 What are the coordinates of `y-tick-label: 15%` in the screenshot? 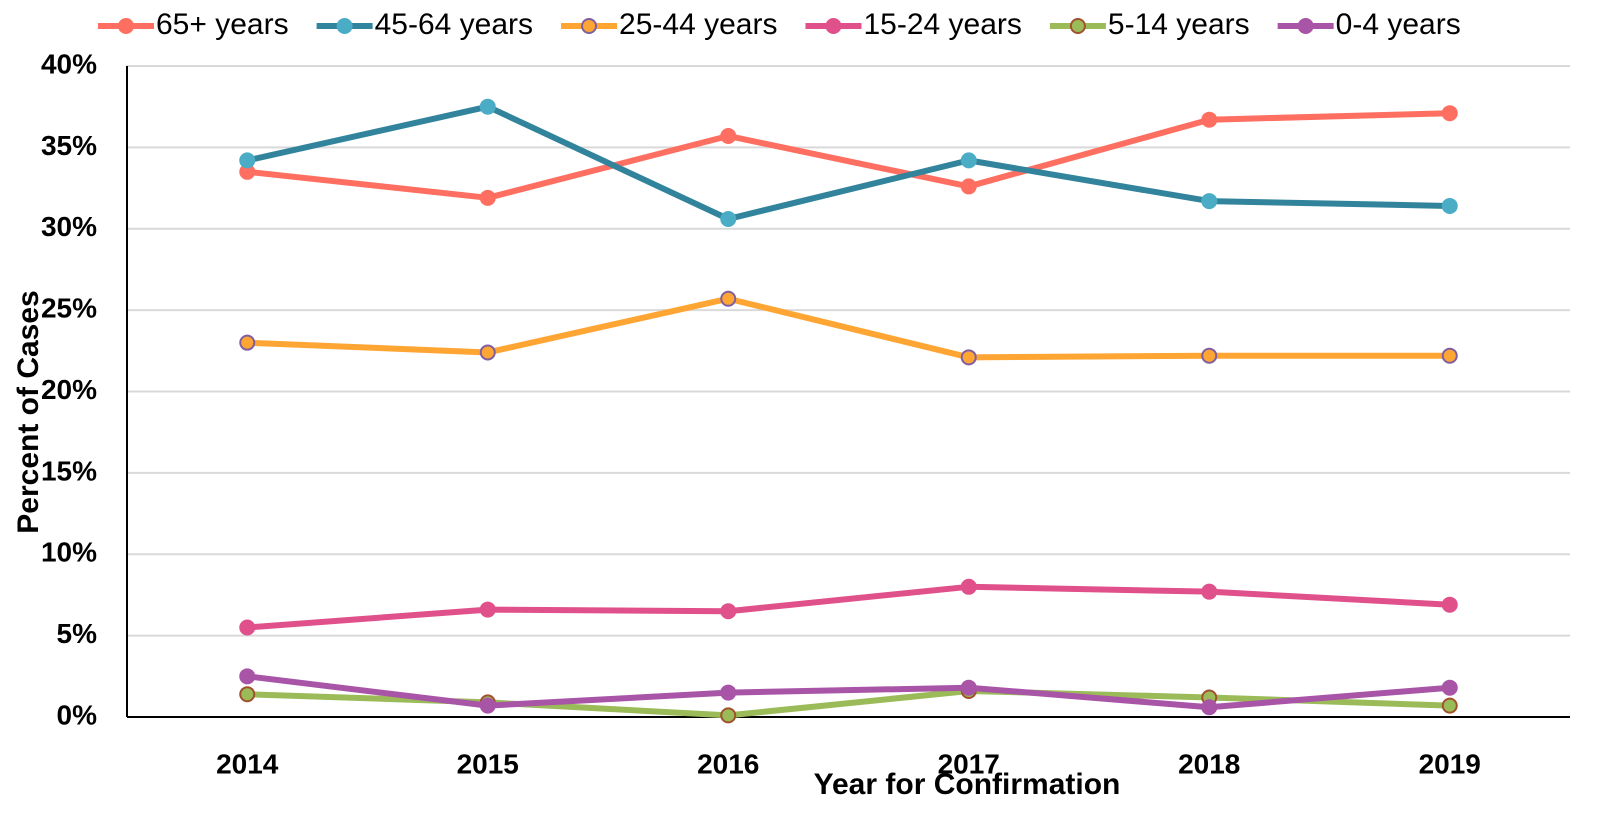 It's located at (69, 470).